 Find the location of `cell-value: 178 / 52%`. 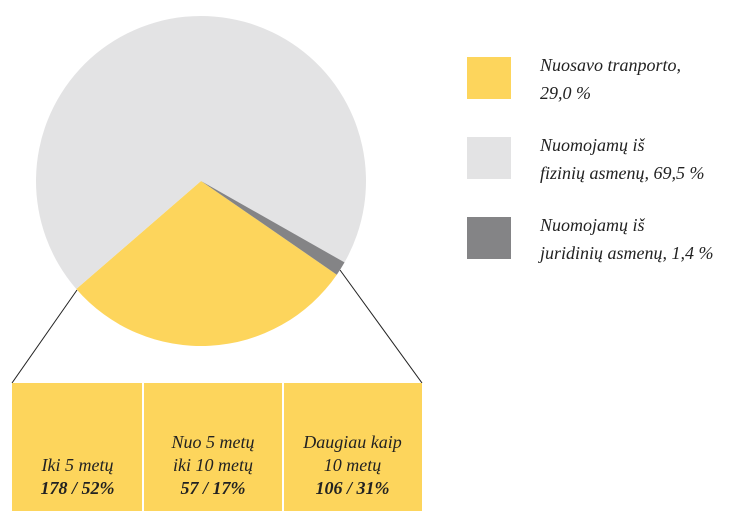

cell-value: 178 / 52% is located at coordinates (78, 488).